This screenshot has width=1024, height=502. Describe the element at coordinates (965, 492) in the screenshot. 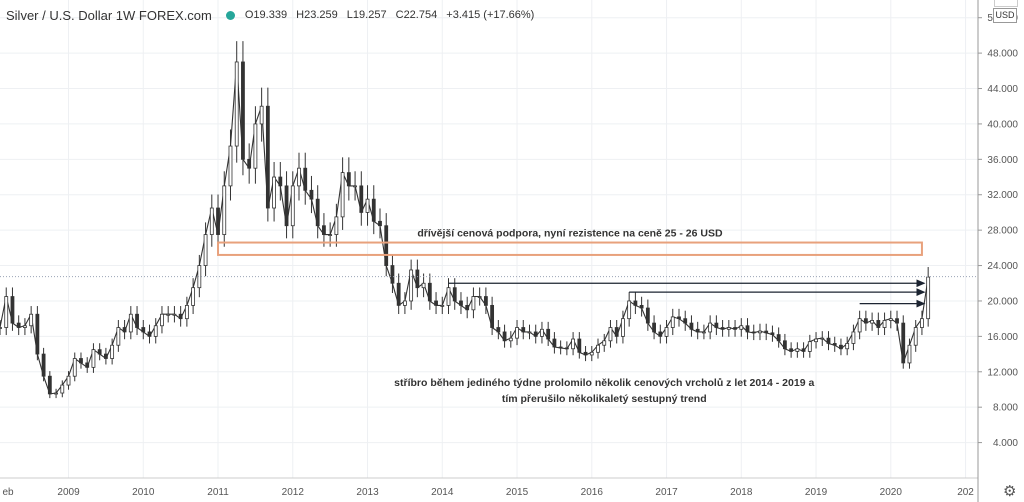

I see `x-tick-label: 202` at that location.